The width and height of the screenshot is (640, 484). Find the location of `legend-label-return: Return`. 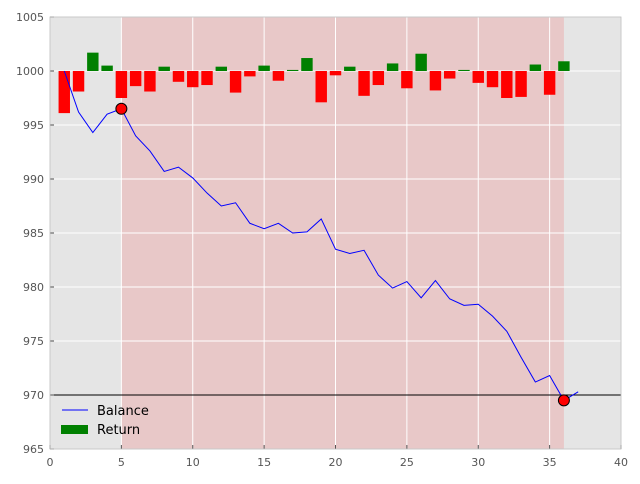

legend-label-return: Return is located at coordinates (118, 430).